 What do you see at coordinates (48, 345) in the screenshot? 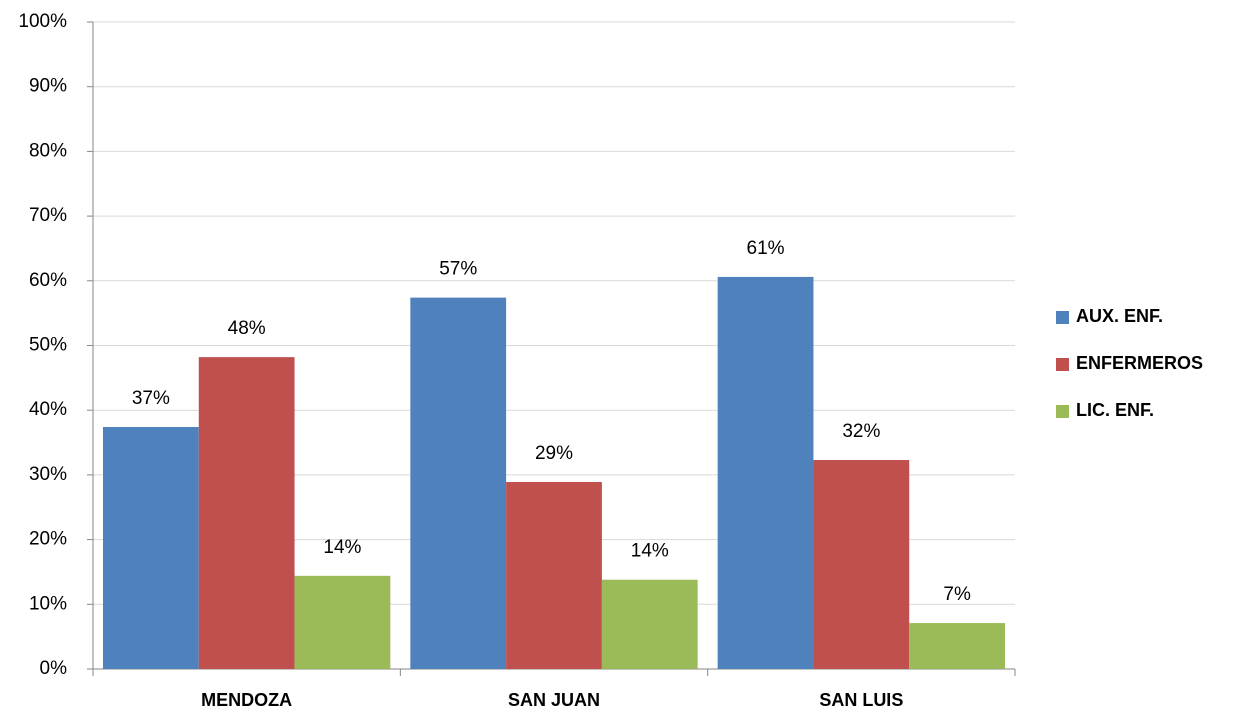
I see `y-tick-label: 50%` at bounding box center [48, 345].